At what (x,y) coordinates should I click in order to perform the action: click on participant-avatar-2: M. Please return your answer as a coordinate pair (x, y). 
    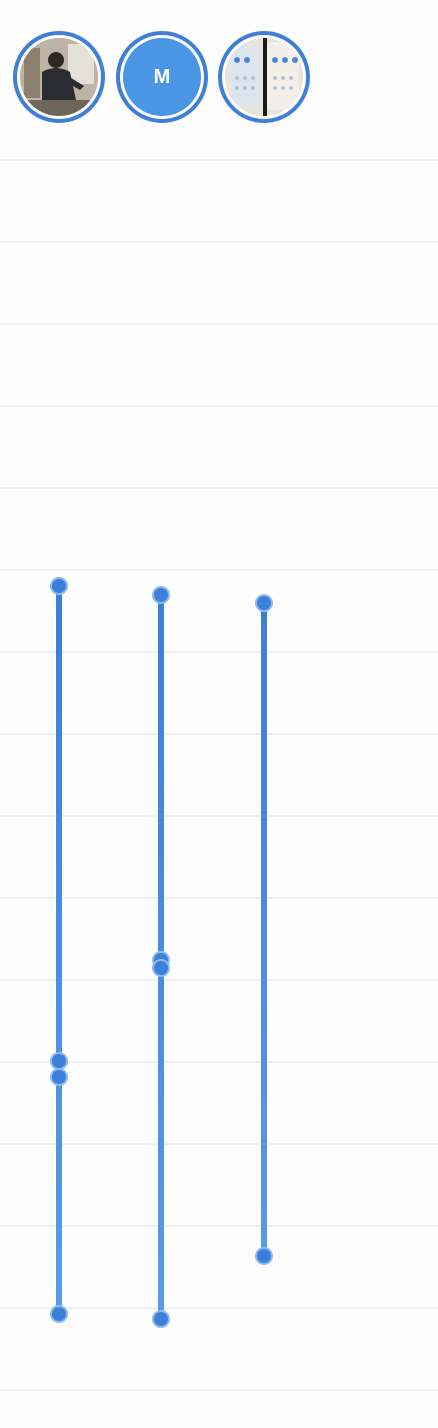
    Looking at the image, I should click on (162, 77).